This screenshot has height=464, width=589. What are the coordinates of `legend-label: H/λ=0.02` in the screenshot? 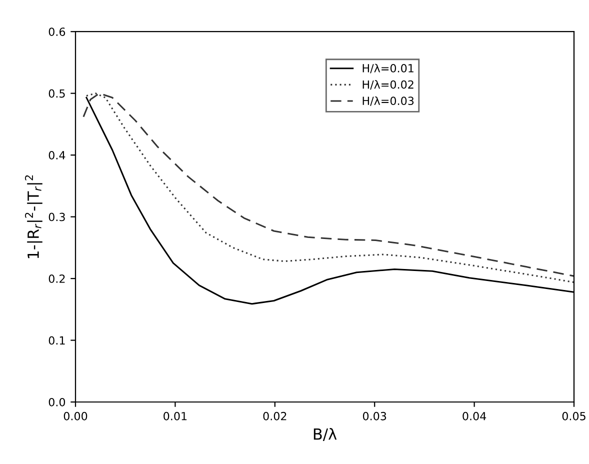 It's located at (388, 85).